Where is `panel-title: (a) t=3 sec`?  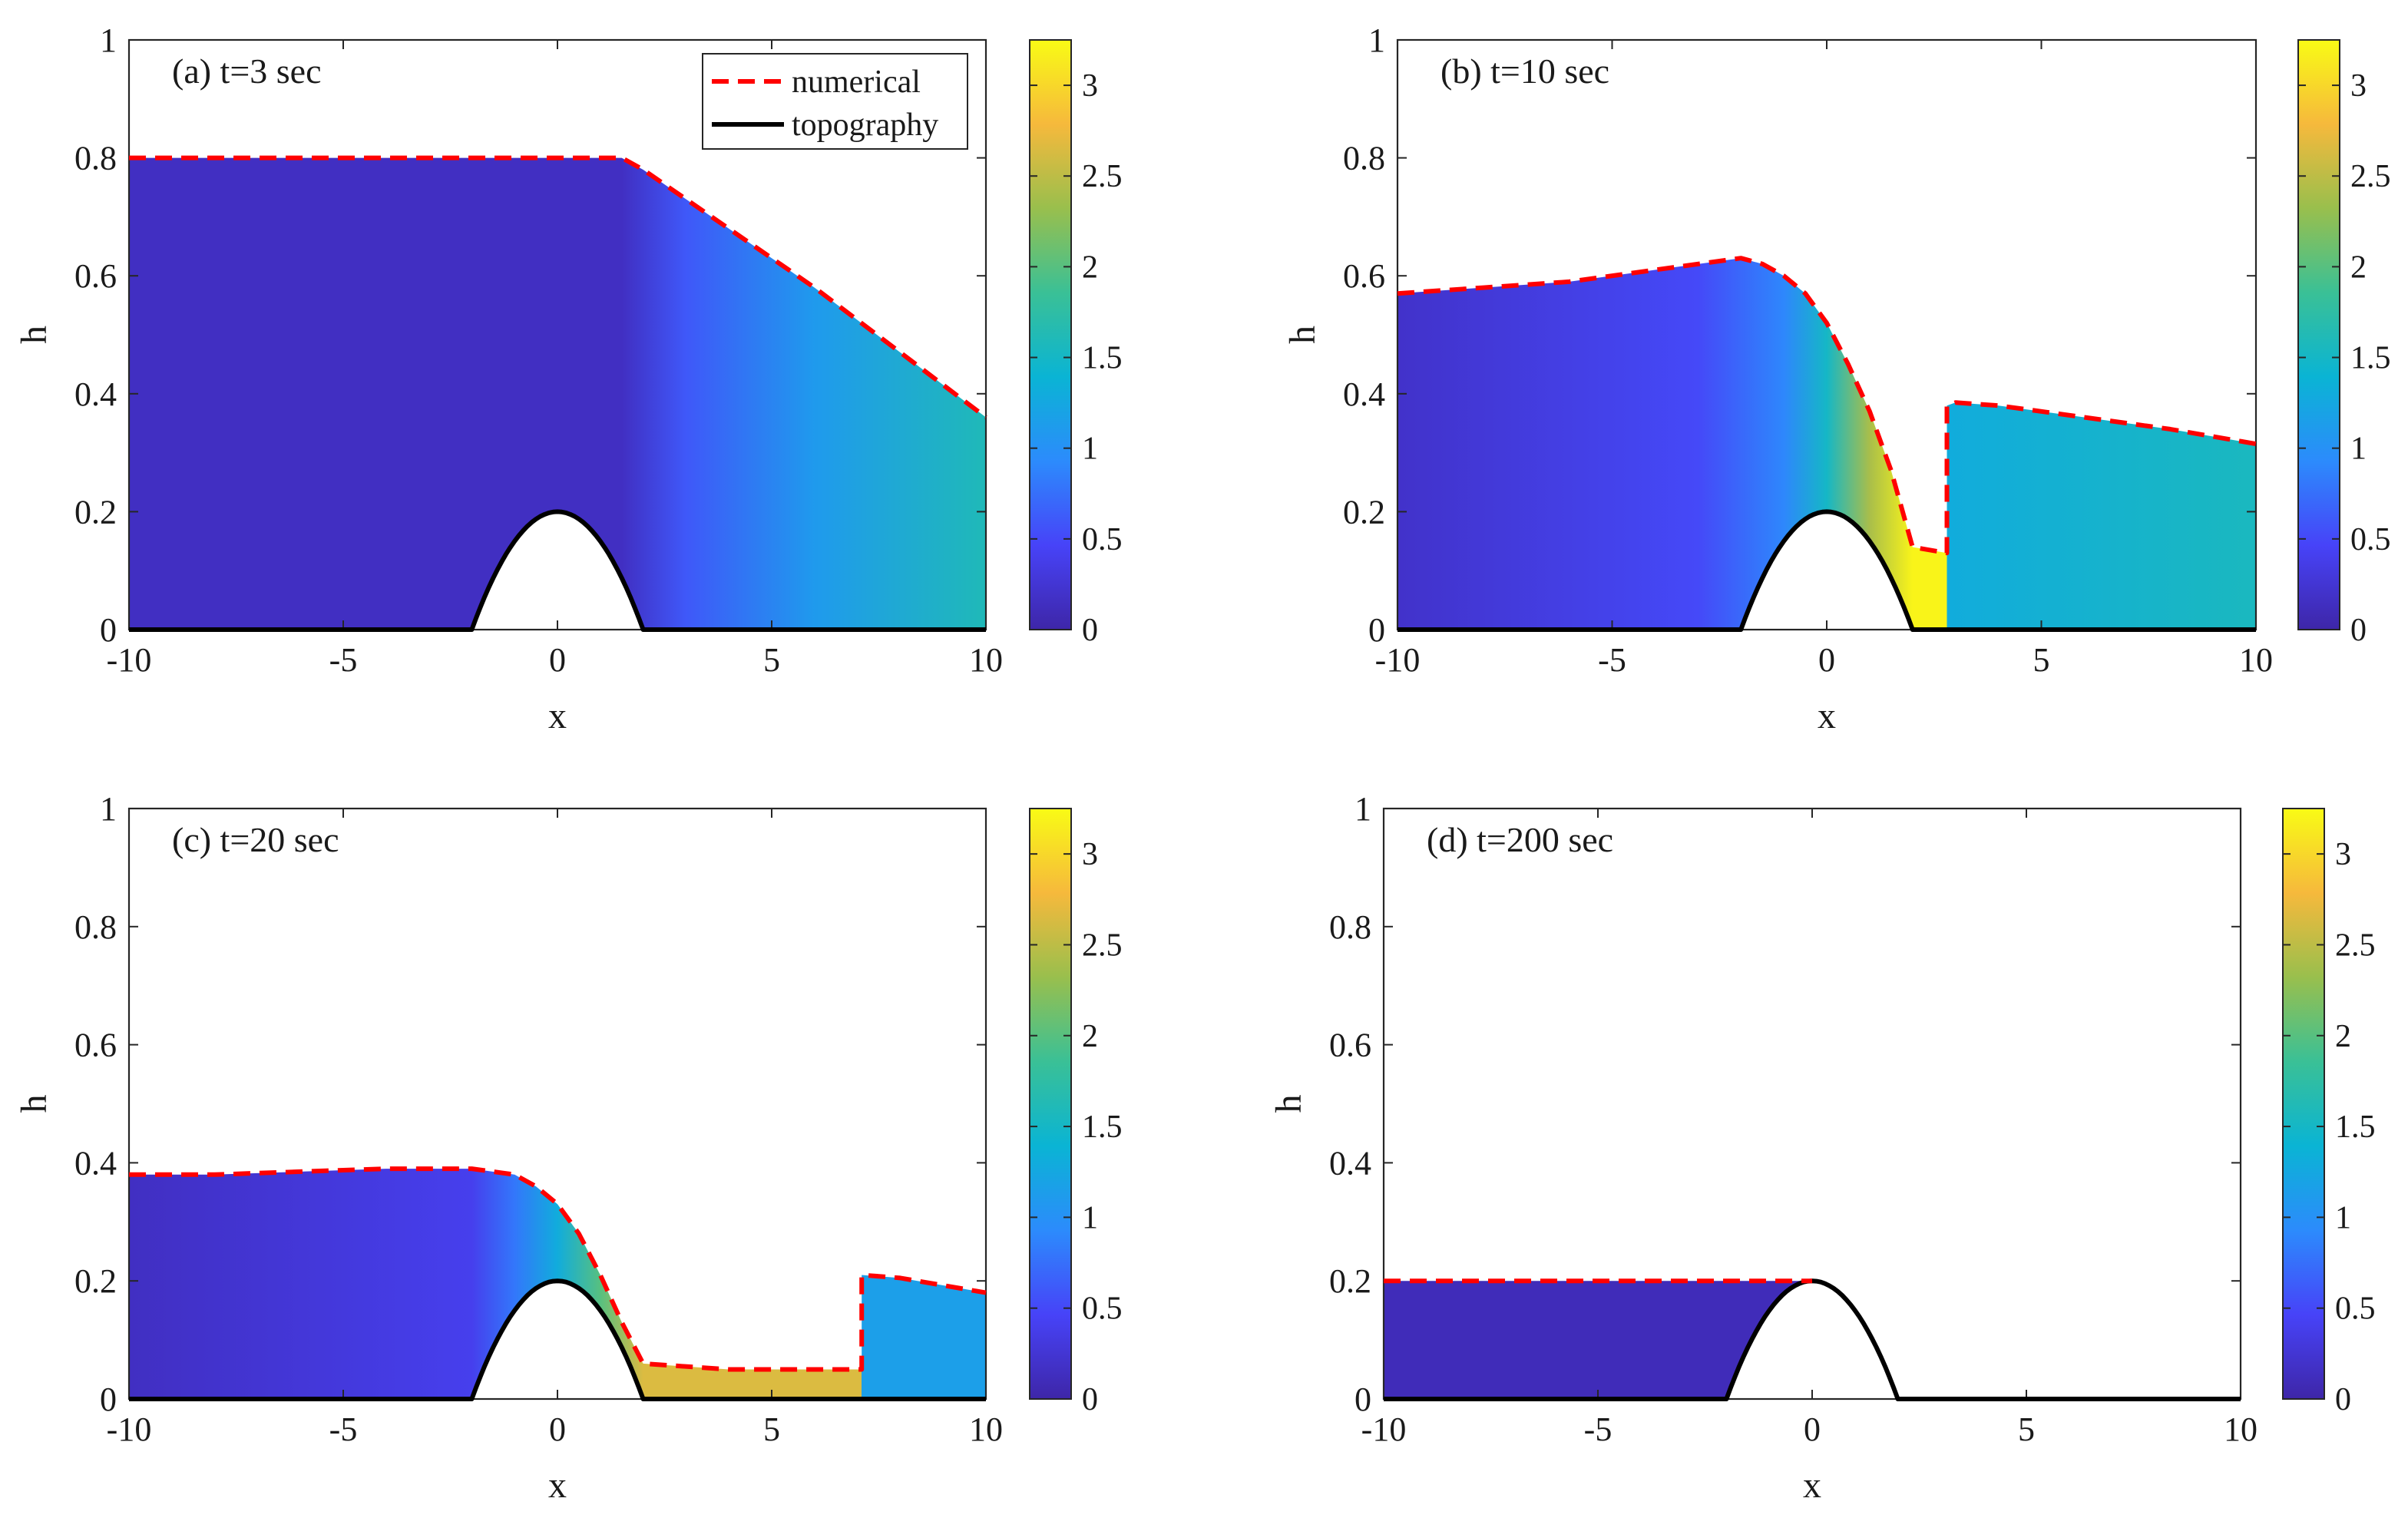
panel-title: (a) t=3 sec is located at coordinates (247, 71).